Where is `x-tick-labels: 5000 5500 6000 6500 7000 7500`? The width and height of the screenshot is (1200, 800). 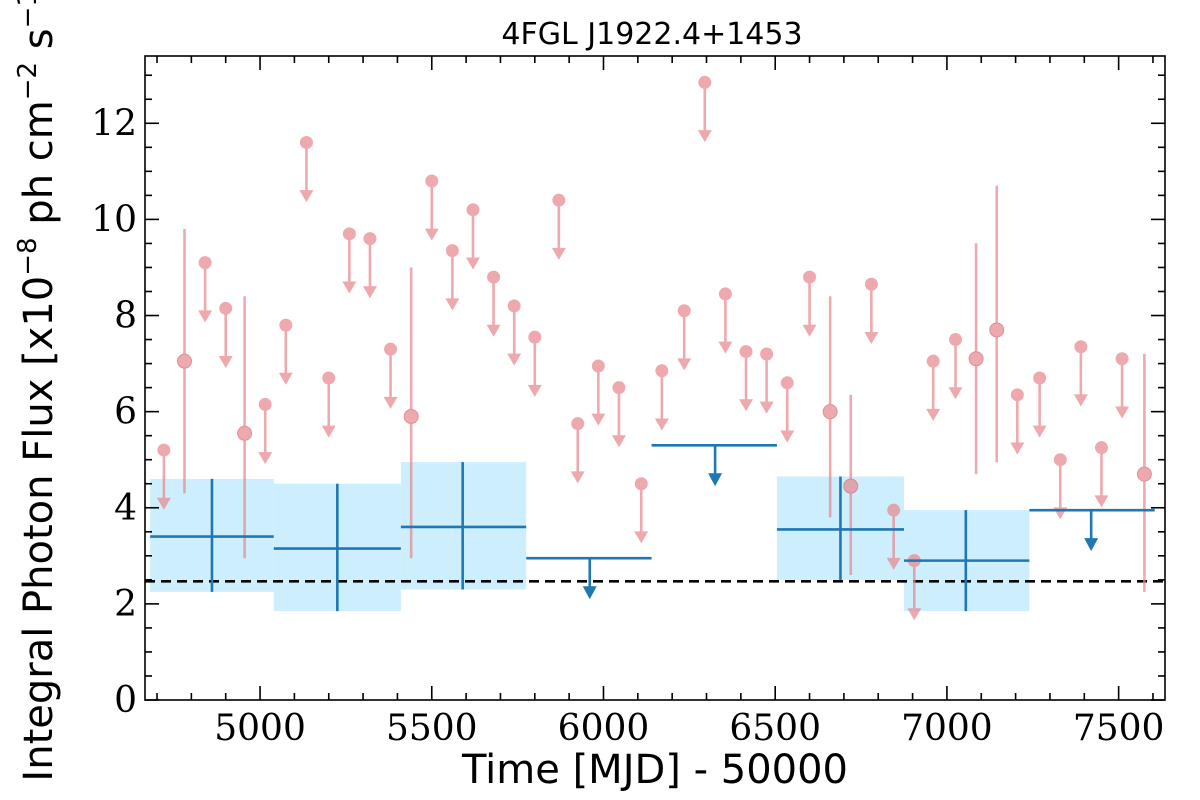 x-tick-labels: 5000 5500 6000 6500 7000 7500 is located at coordinates (689, 728).